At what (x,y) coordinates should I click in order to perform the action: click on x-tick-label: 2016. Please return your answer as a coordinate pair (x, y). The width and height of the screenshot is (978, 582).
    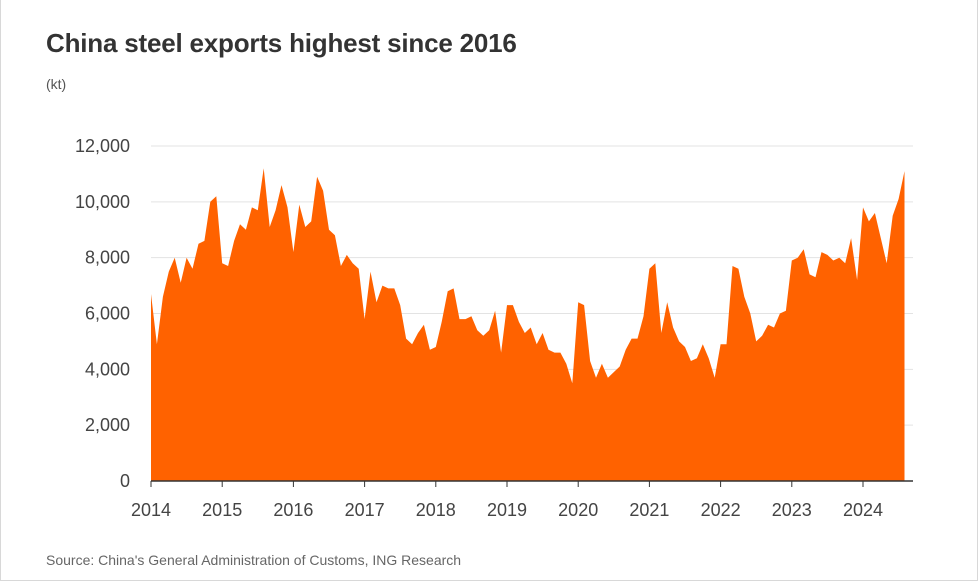
    Looking at the image, I should click on (293, 510).